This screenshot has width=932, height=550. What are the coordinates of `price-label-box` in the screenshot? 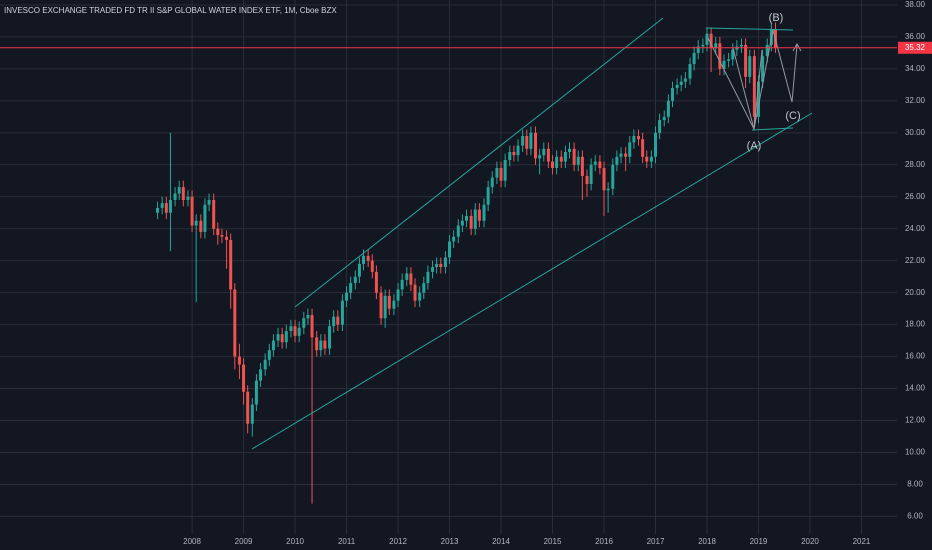 It's located at (915, 47).